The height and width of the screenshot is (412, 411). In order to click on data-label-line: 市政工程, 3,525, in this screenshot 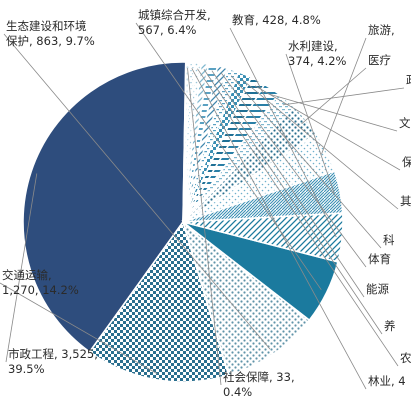, I will do `click(53, 354)`.